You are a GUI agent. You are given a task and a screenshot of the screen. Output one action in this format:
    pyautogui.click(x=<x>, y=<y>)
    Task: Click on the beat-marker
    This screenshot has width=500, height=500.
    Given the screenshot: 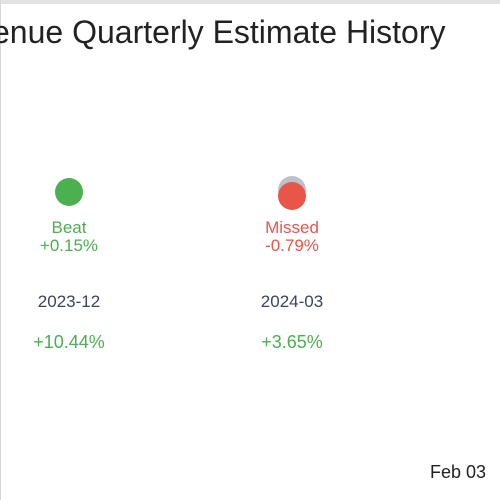 What is the action you would take?
    pyautogui.click(x=69, y=192)
    